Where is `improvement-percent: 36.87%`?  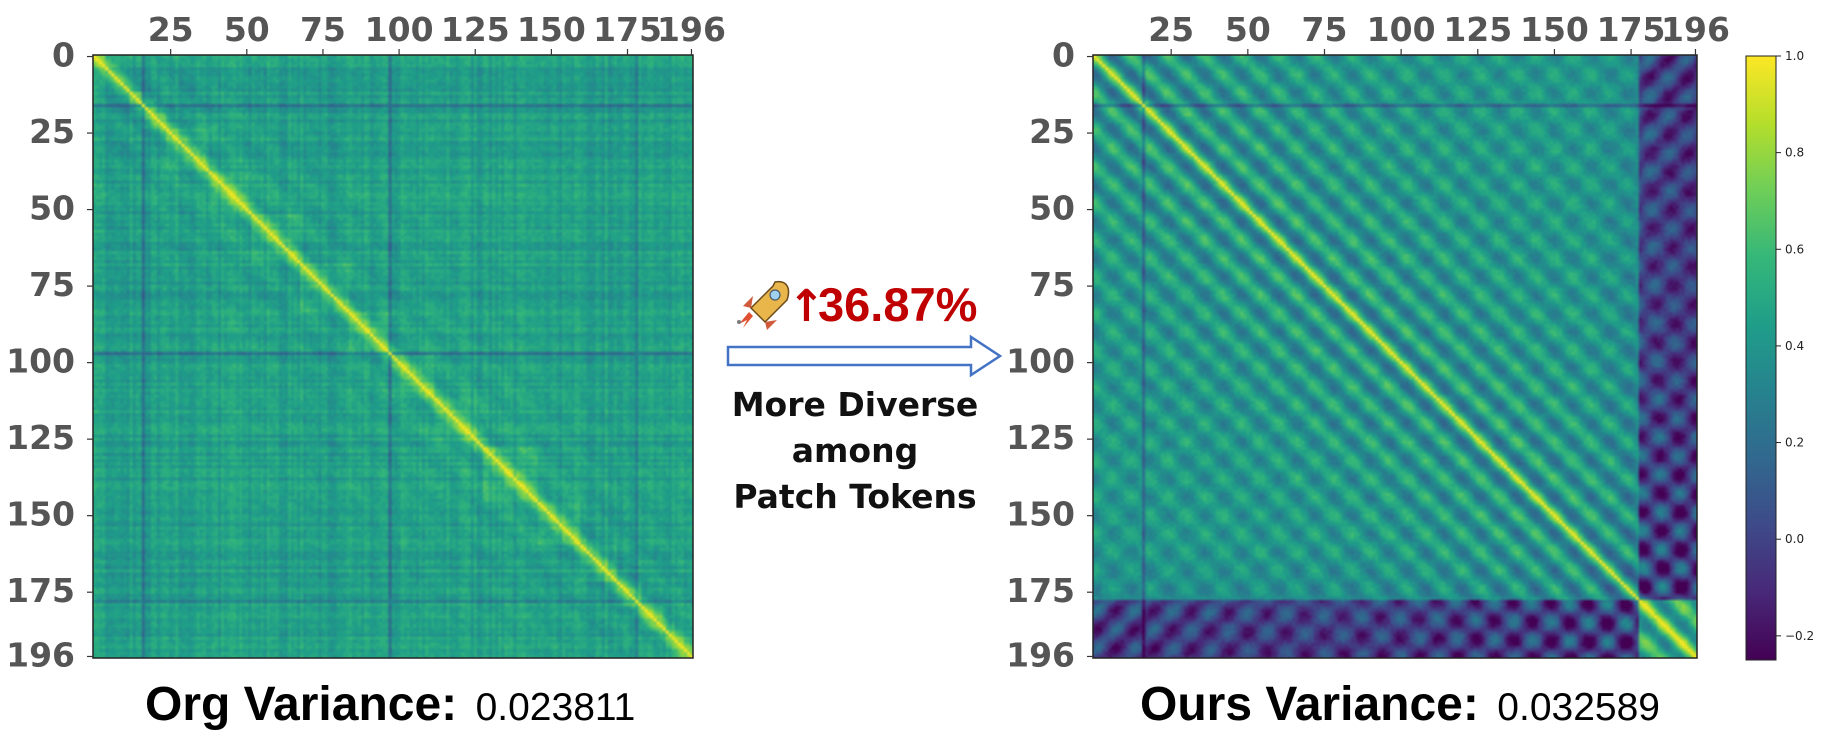
improvement-percent: 36.87% is located at coordinates (897, 304).